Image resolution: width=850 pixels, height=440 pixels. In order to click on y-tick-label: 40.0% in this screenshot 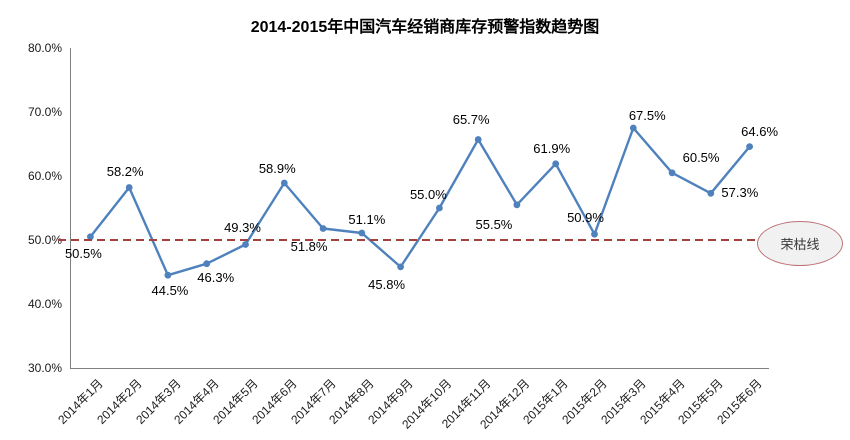, I will do `click(44, 304)`.